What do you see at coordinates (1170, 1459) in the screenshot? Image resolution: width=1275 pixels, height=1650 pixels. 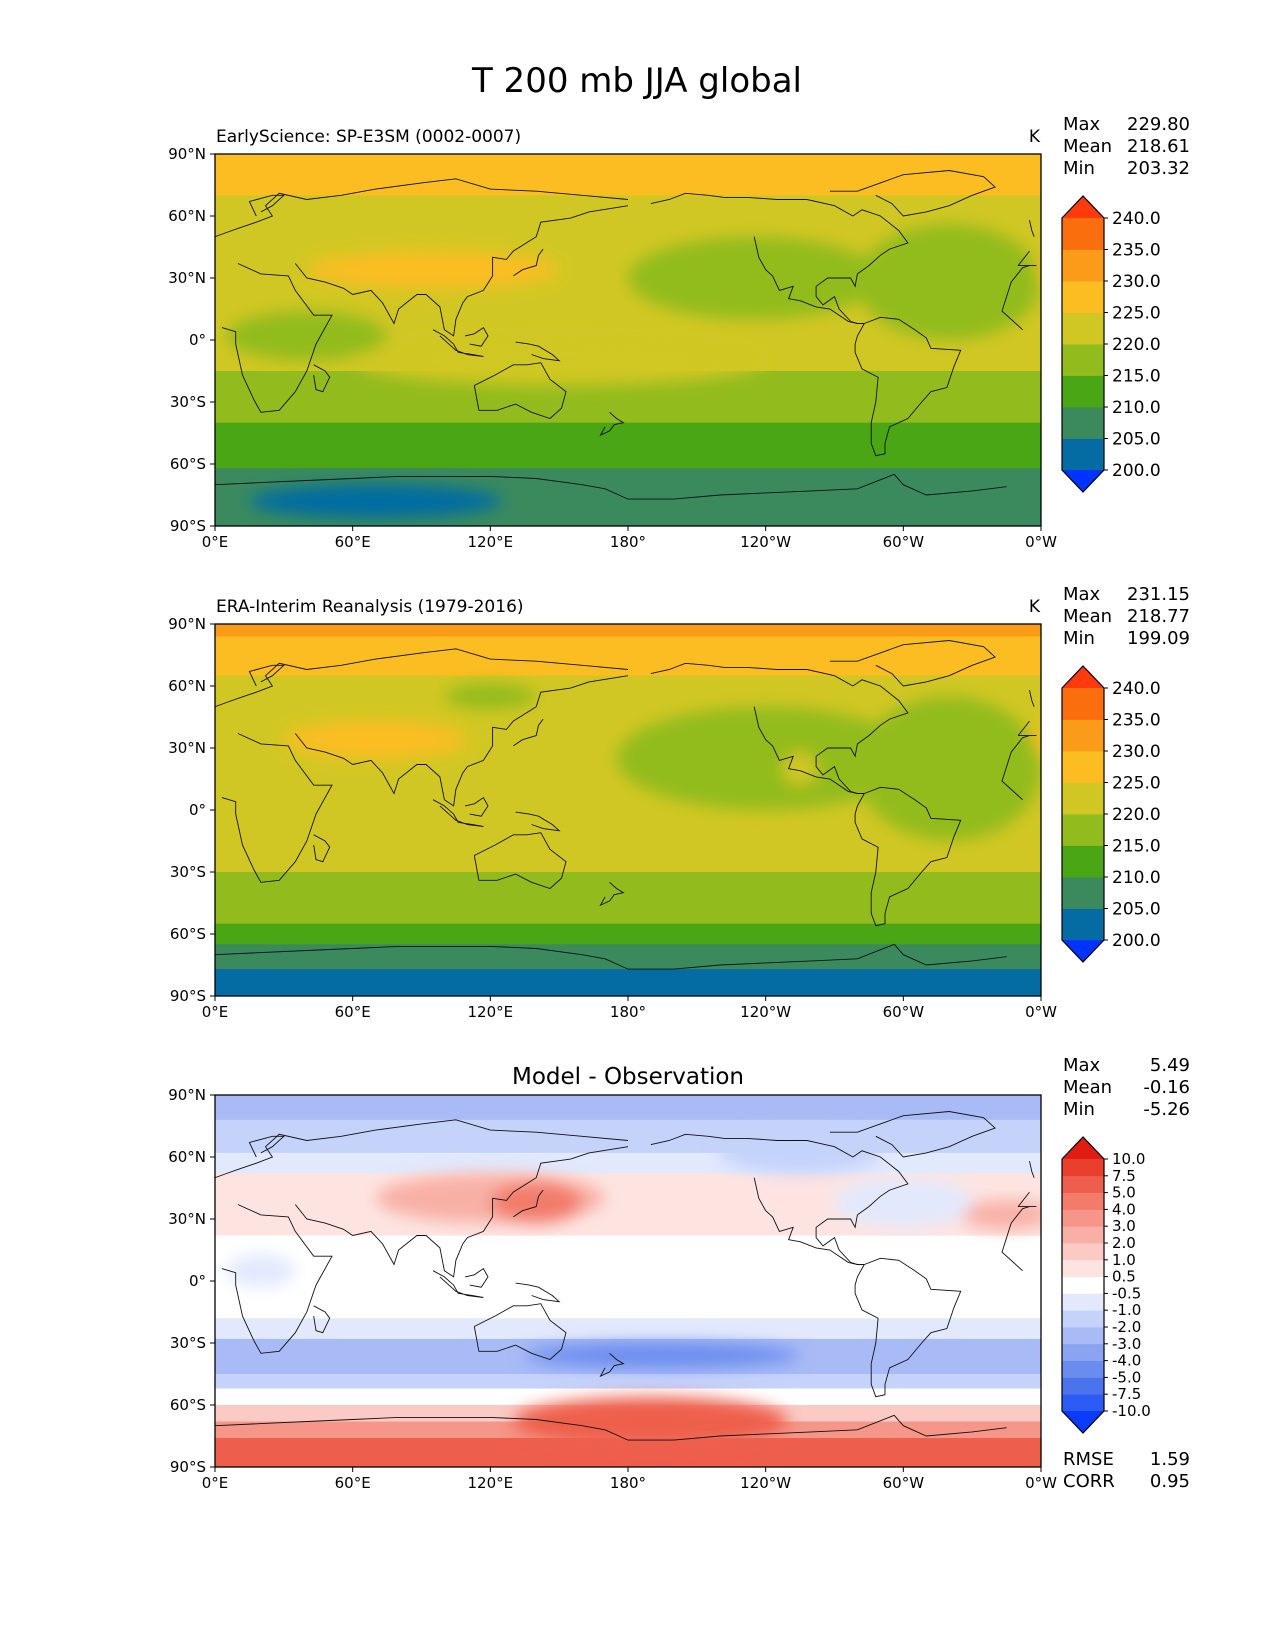 I see `metric-value: 1.59` at bounding box center [1170, 1459].